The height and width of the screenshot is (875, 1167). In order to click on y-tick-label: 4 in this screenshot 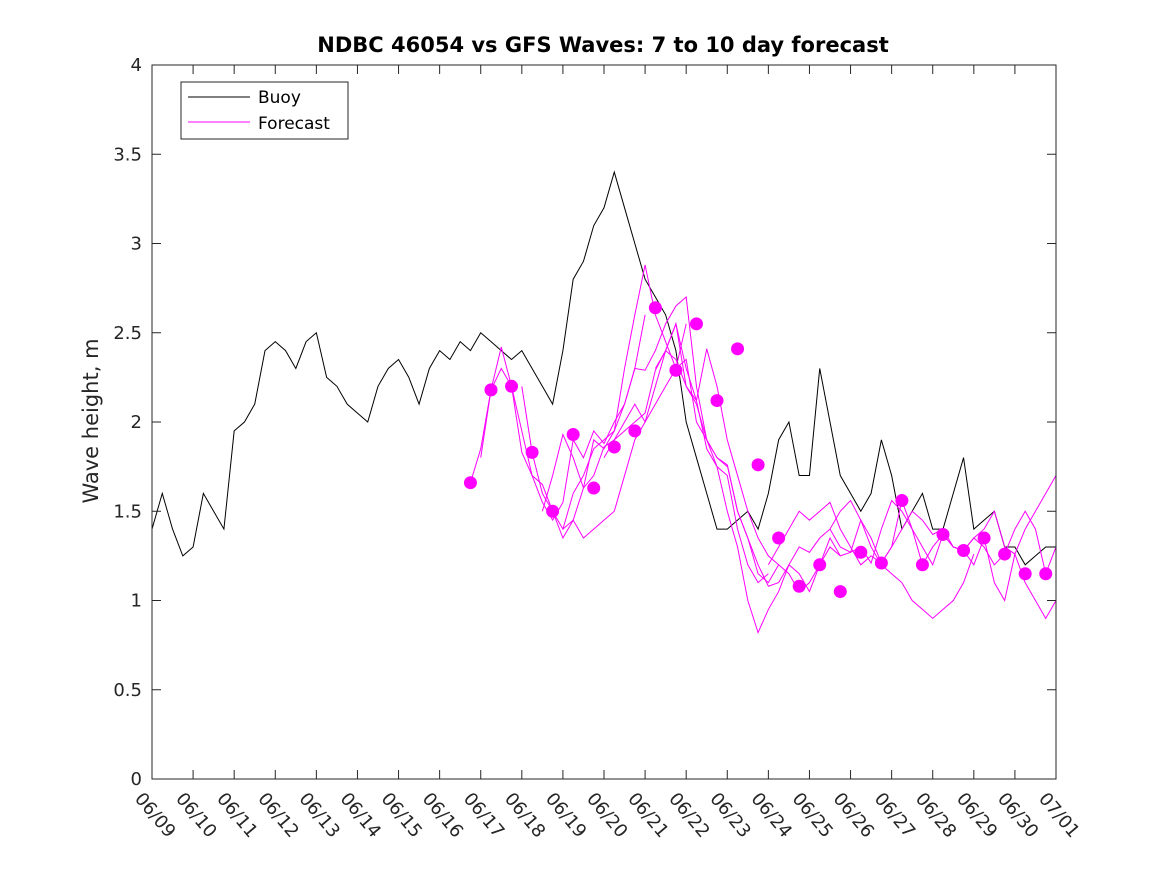, I will do `click(136, 65)`.